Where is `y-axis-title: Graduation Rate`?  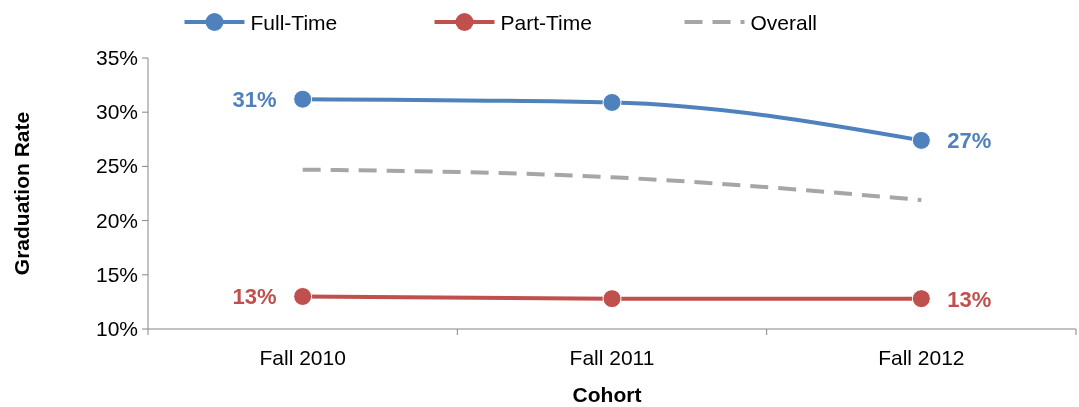
y-axis-title: Graduation Rate is located at coordinates (21, 193).